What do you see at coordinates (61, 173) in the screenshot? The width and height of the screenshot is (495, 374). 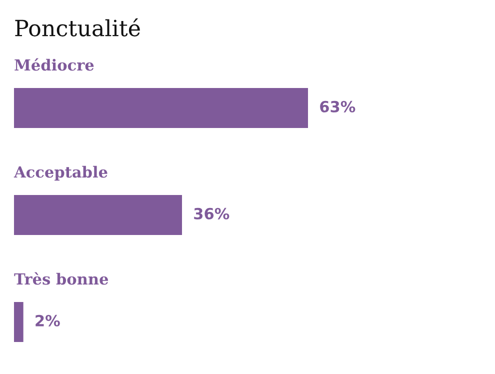 I see `y-tick-label: Acceptable` at bounding box center [61, 173].